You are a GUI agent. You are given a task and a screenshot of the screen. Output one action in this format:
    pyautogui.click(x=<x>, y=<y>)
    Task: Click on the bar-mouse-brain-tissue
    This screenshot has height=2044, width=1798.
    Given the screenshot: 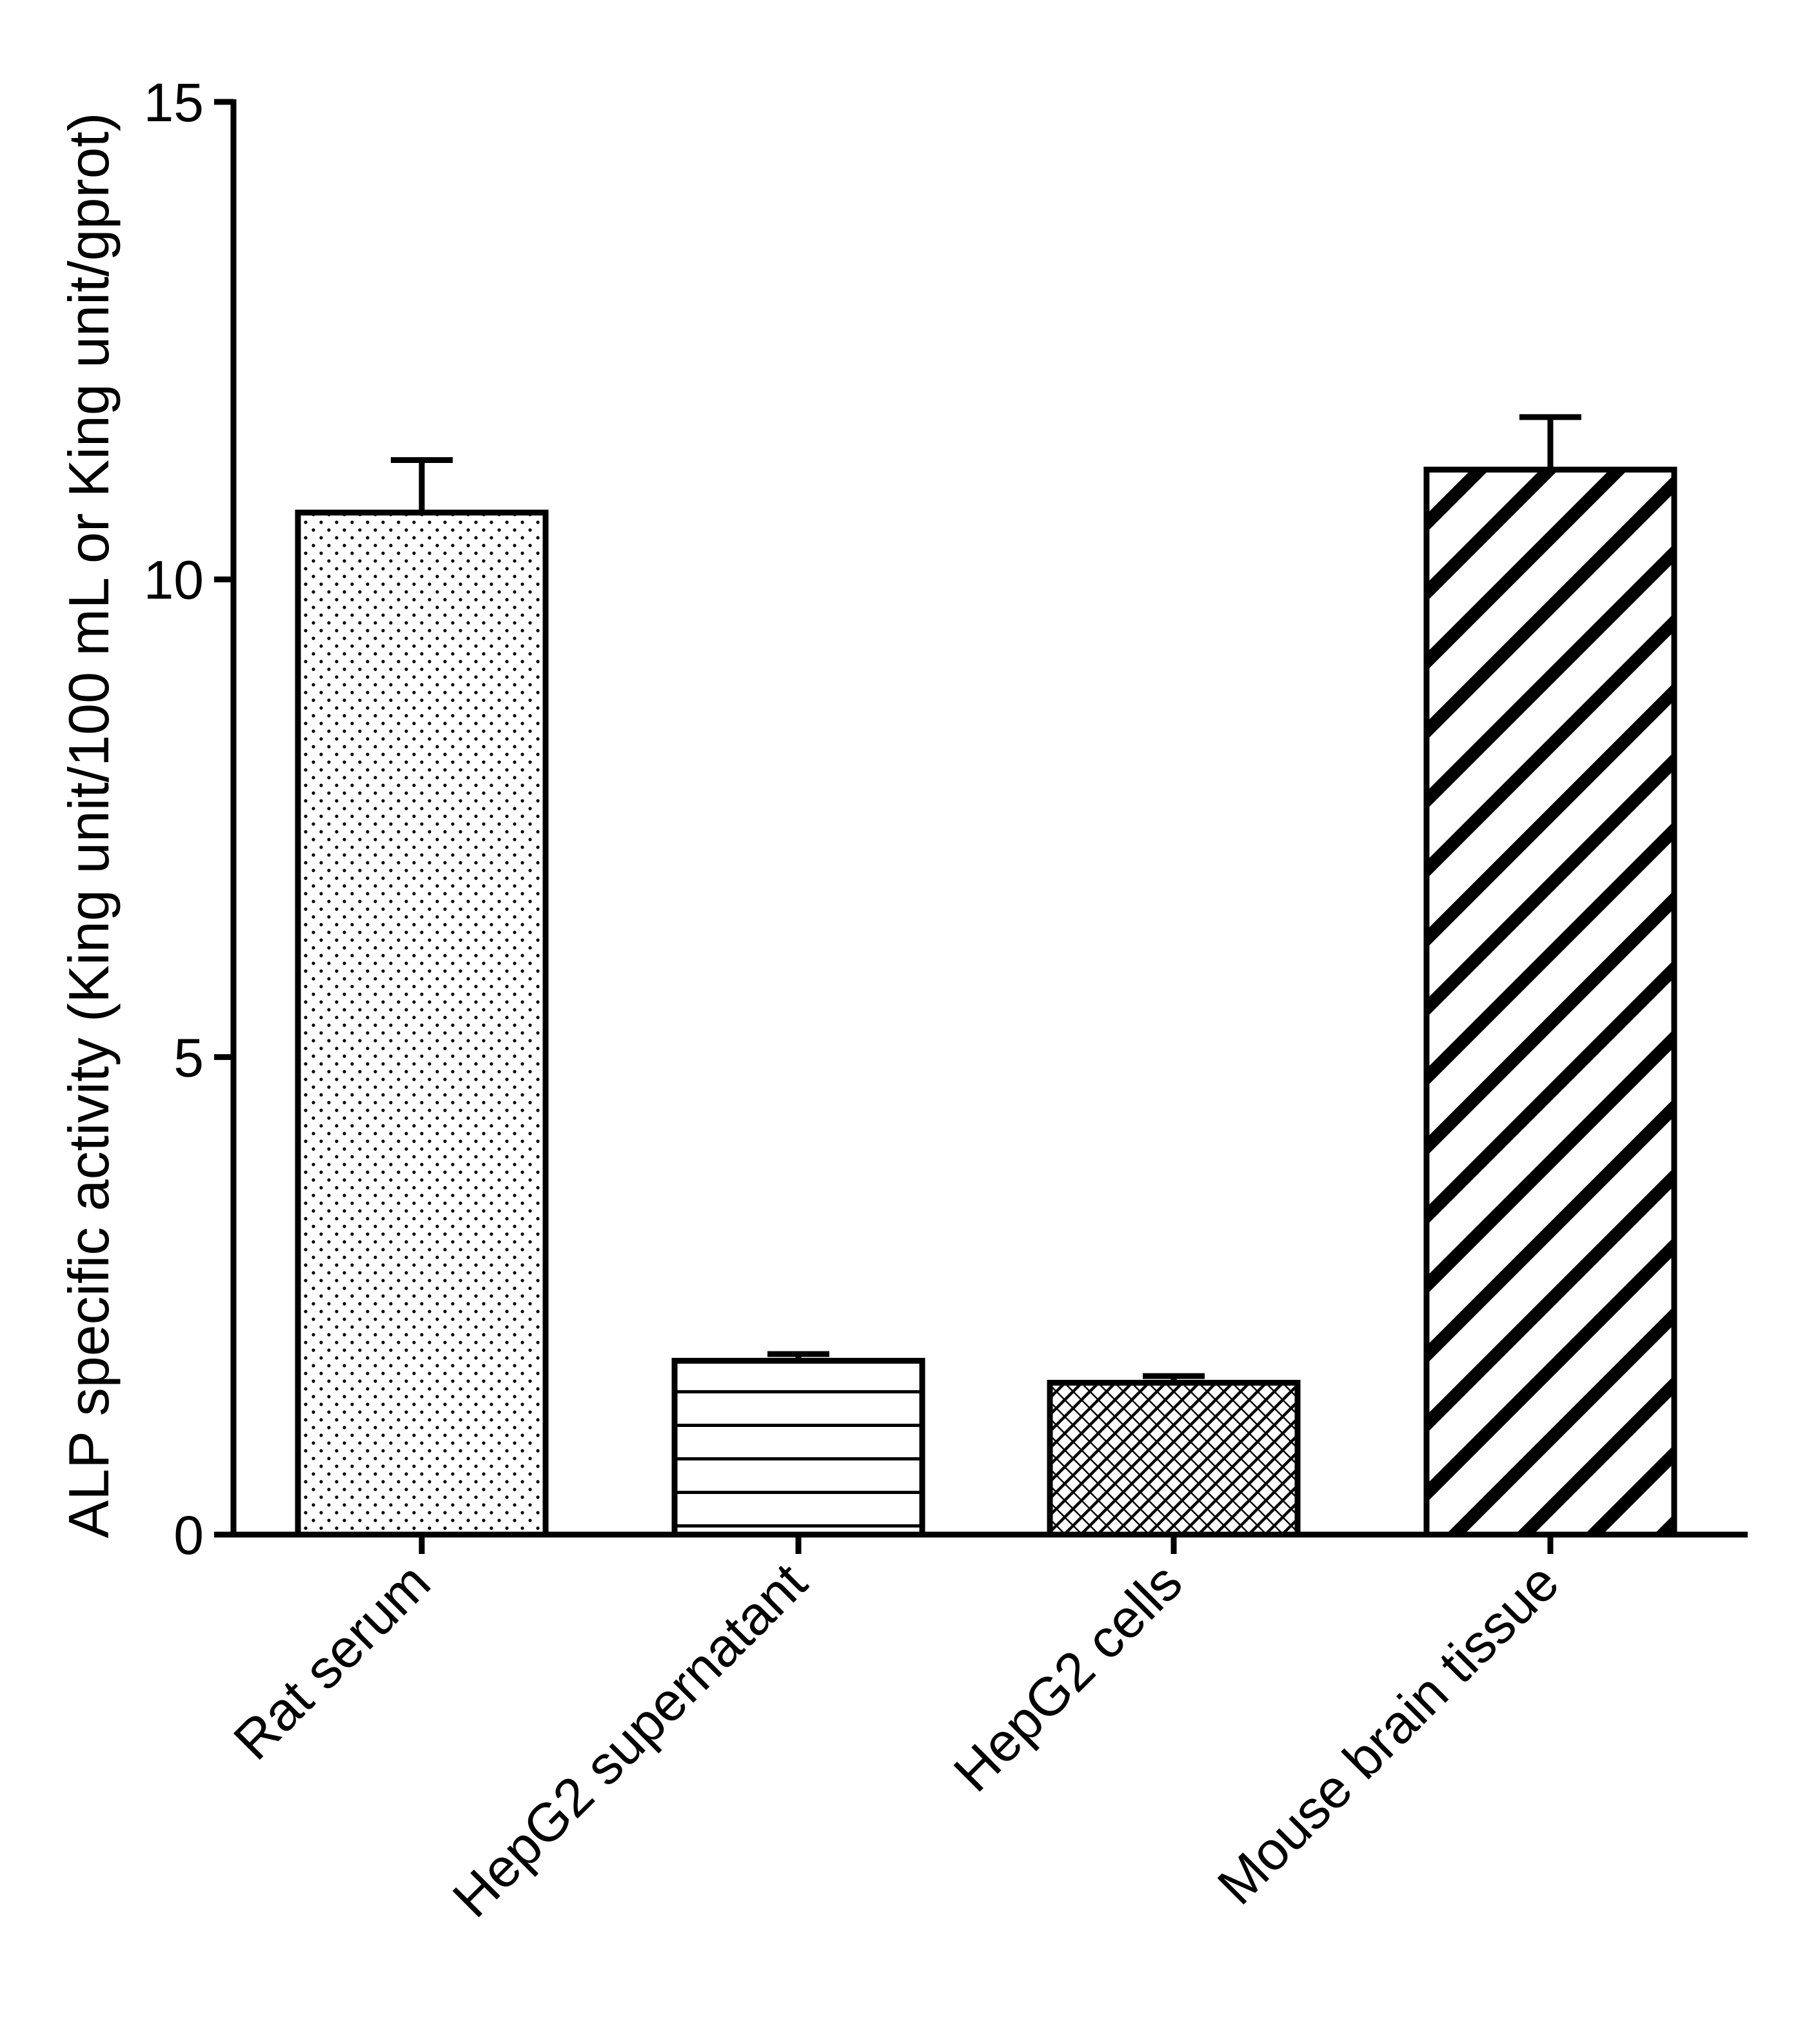 What is the action you would take?
    pyautogui.click(x=1550, y=1002)
    